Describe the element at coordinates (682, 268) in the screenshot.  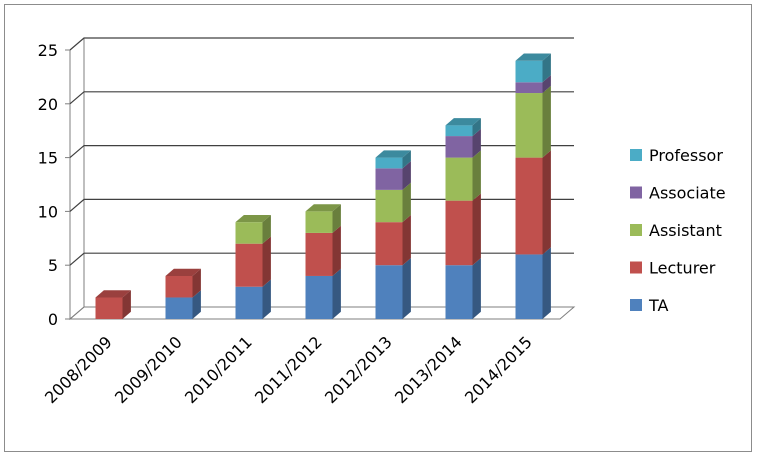
I see `legend-label: Lecturer` at that location.